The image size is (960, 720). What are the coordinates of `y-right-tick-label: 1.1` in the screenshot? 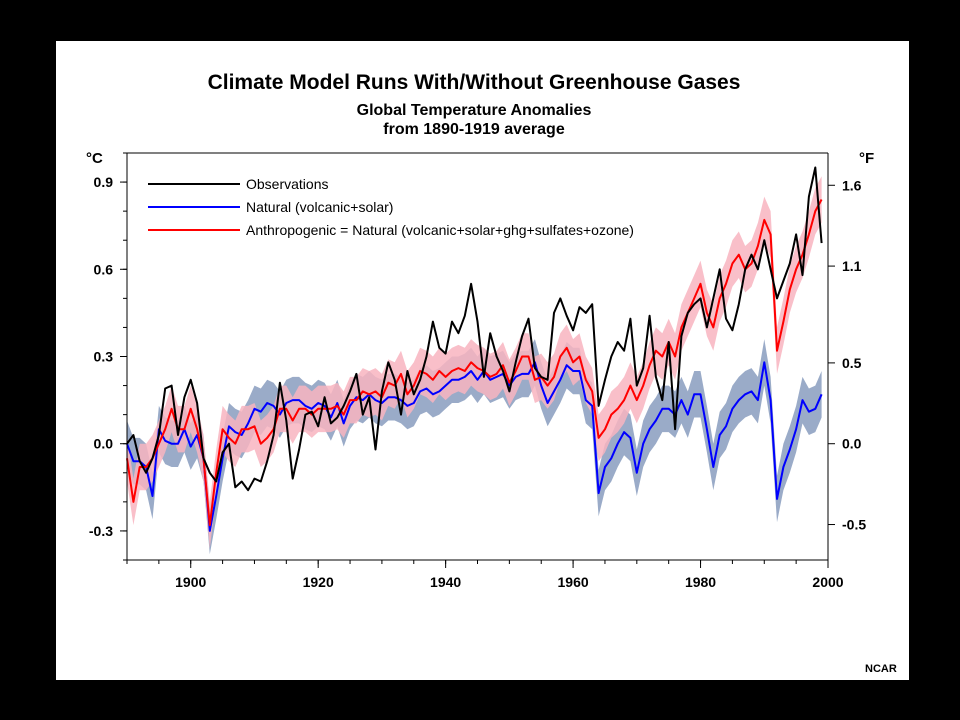 It's located at (852, 266).